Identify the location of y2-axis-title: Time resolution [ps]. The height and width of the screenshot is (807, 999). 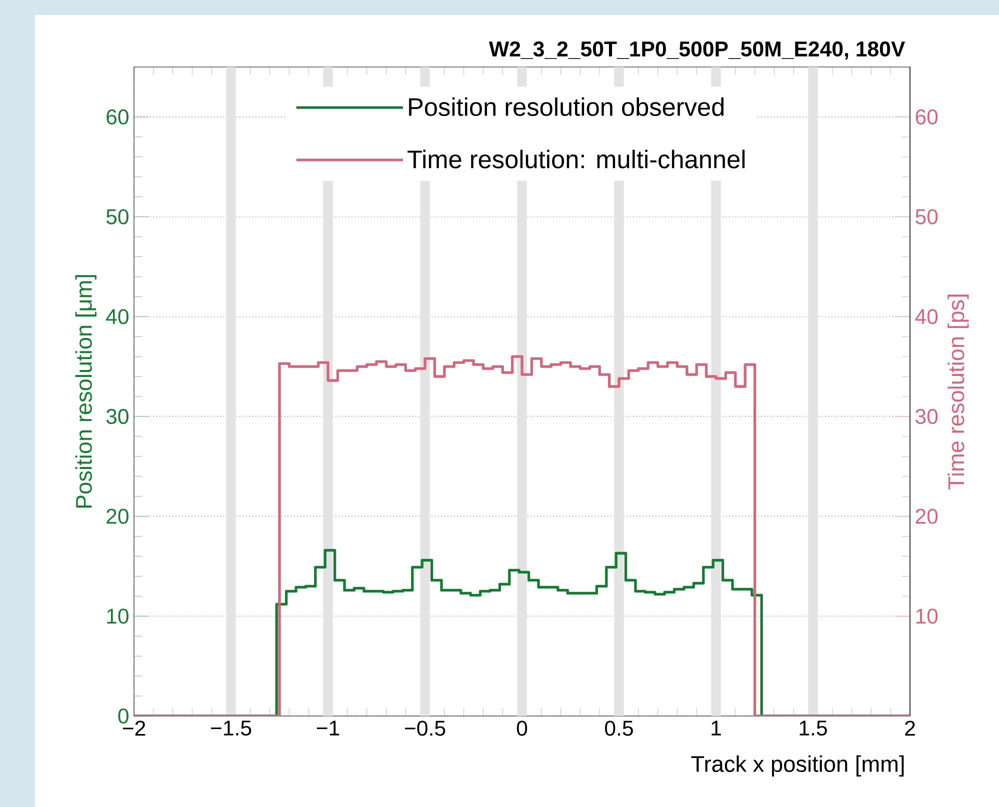
(958, 392).